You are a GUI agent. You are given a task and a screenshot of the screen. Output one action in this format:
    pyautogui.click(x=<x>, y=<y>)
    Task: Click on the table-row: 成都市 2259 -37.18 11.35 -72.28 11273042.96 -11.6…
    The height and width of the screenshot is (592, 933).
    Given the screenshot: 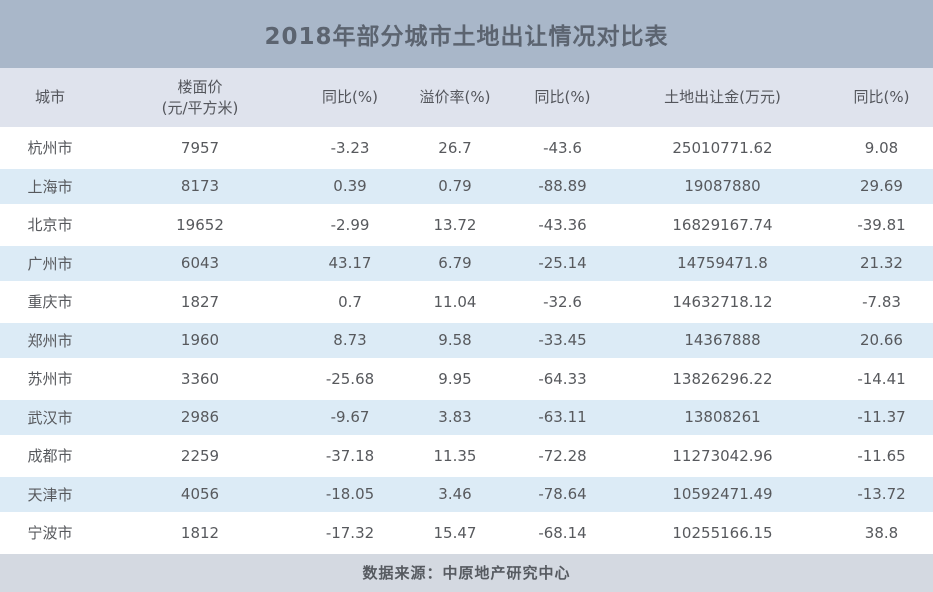 What is the action you would take?
    pyautogui.click(x=466, y=457)
    